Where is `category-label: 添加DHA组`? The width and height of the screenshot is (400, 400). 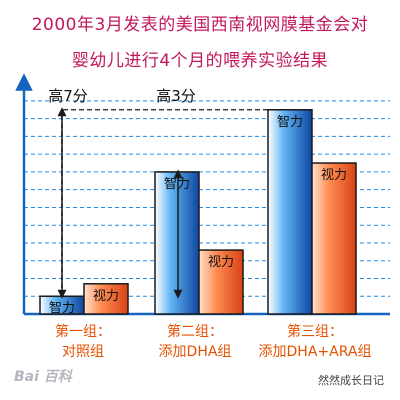
category-label: 添加DHA组 is located at coordinates (195, 352).